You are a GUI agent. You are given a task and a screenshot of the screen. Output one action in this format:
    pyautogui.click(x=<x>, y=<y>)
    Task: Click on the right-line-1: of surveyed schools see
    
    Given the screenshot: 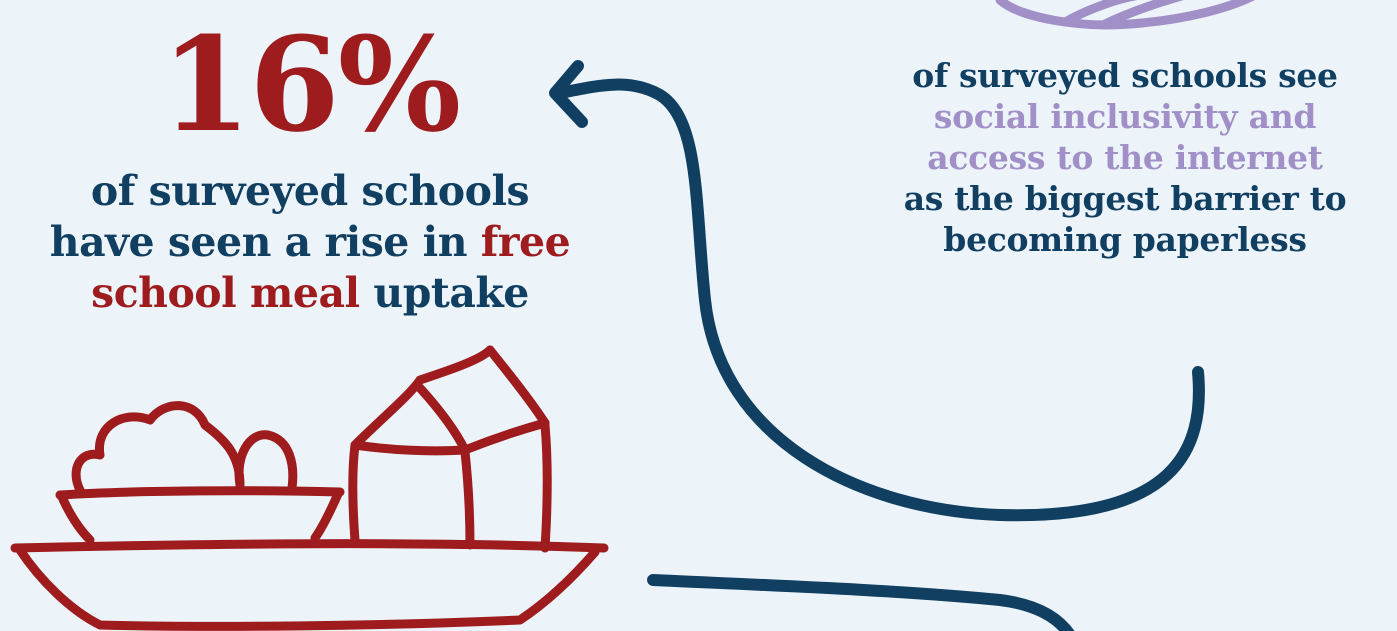 What is the action you would take?
    pyautogui.click(x=1125, y=75)
    